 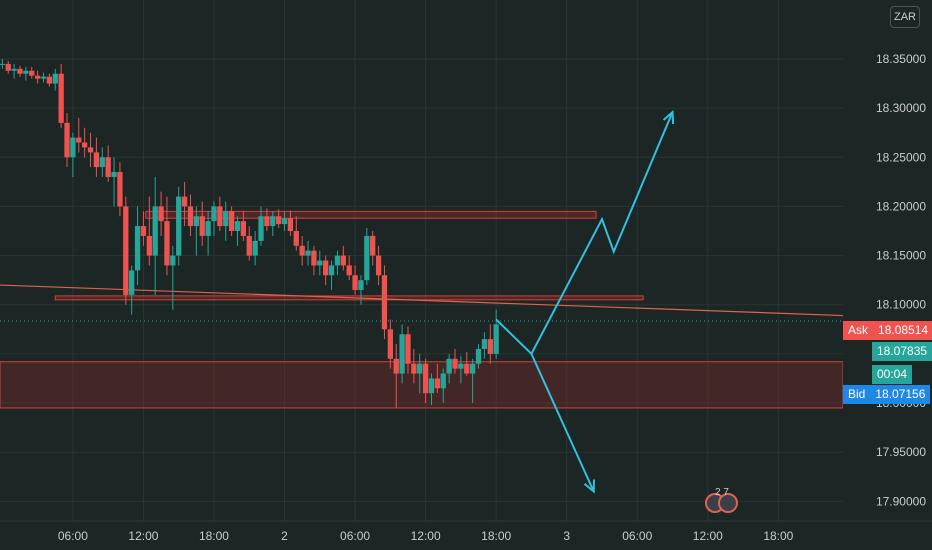 What do you see at coordinates (722, 501) in the screenshot?
I see `avatar-icon: 2 7` at bounding box center [722, 501].